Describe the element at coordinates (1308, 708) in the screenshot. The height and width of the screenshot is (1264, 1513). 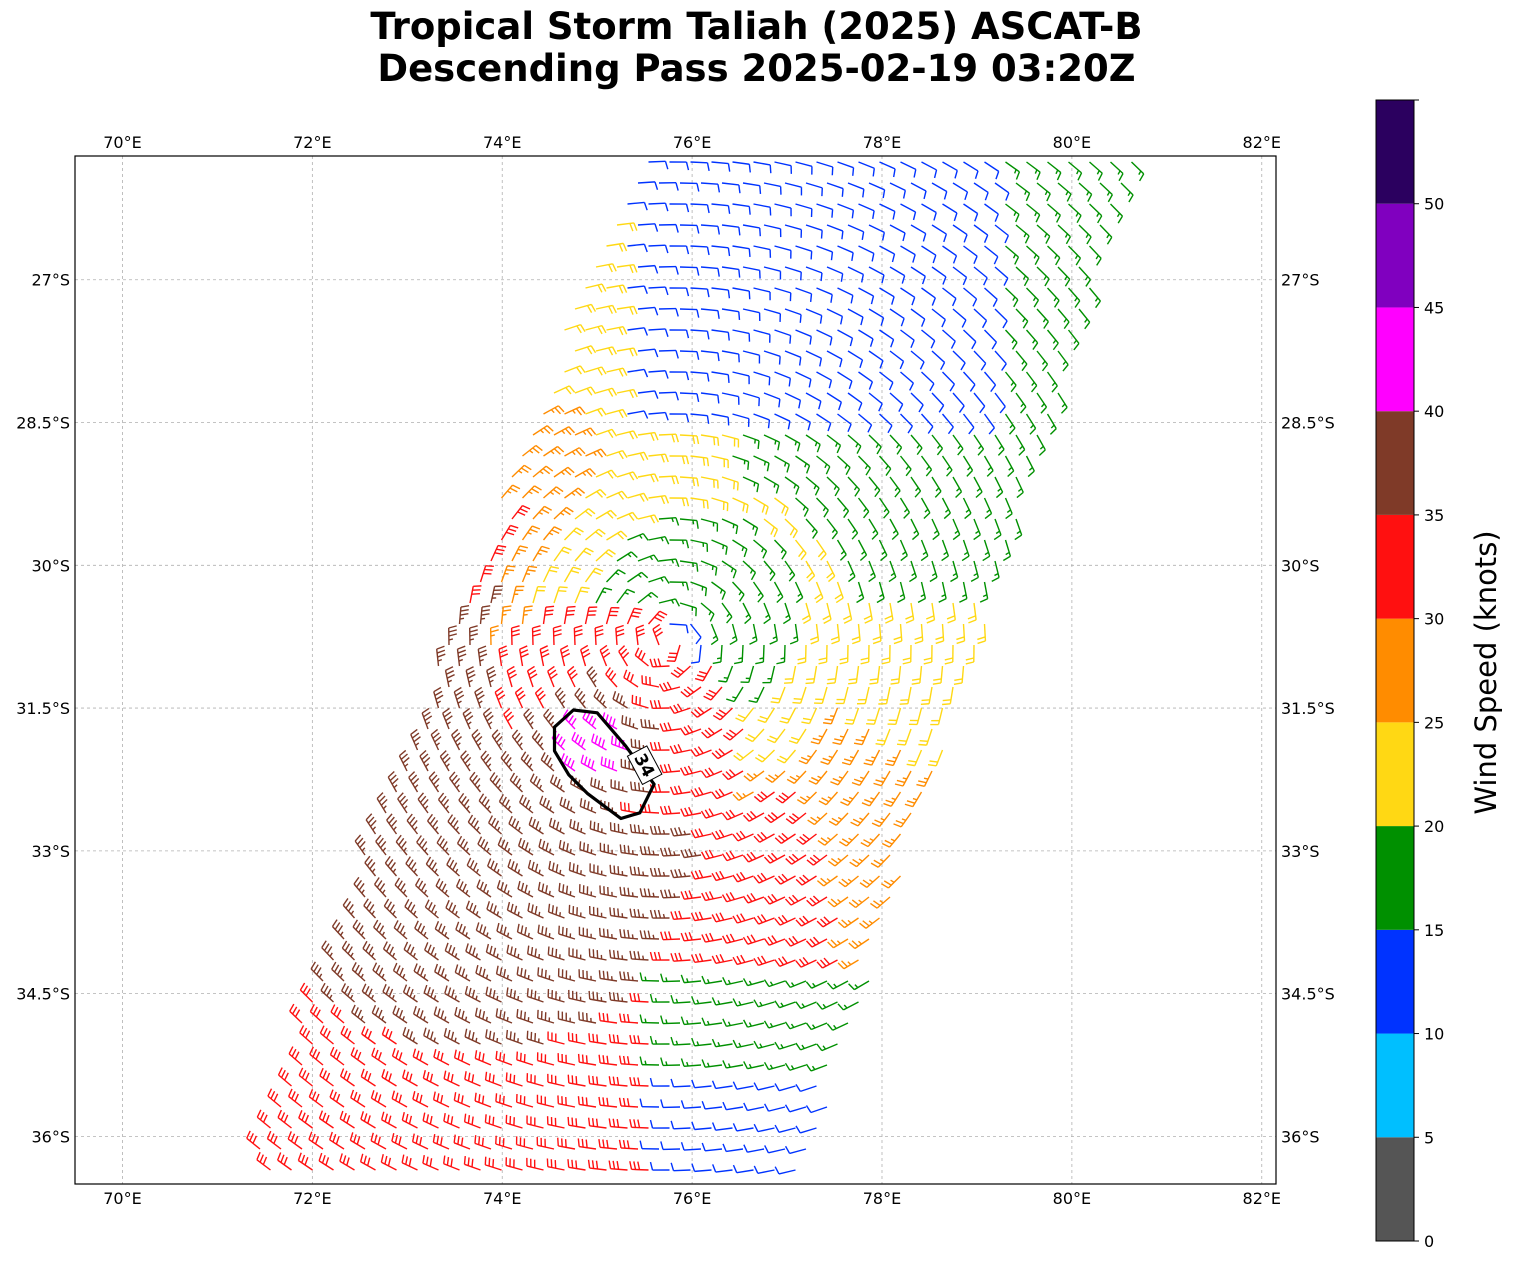
I see `lat-tick-label-right: 31.5°S` at that location.